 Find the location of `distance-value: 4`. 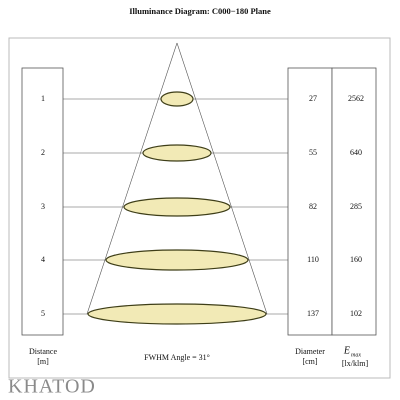

distance-value: 4 is located at coordinates (43, 259).